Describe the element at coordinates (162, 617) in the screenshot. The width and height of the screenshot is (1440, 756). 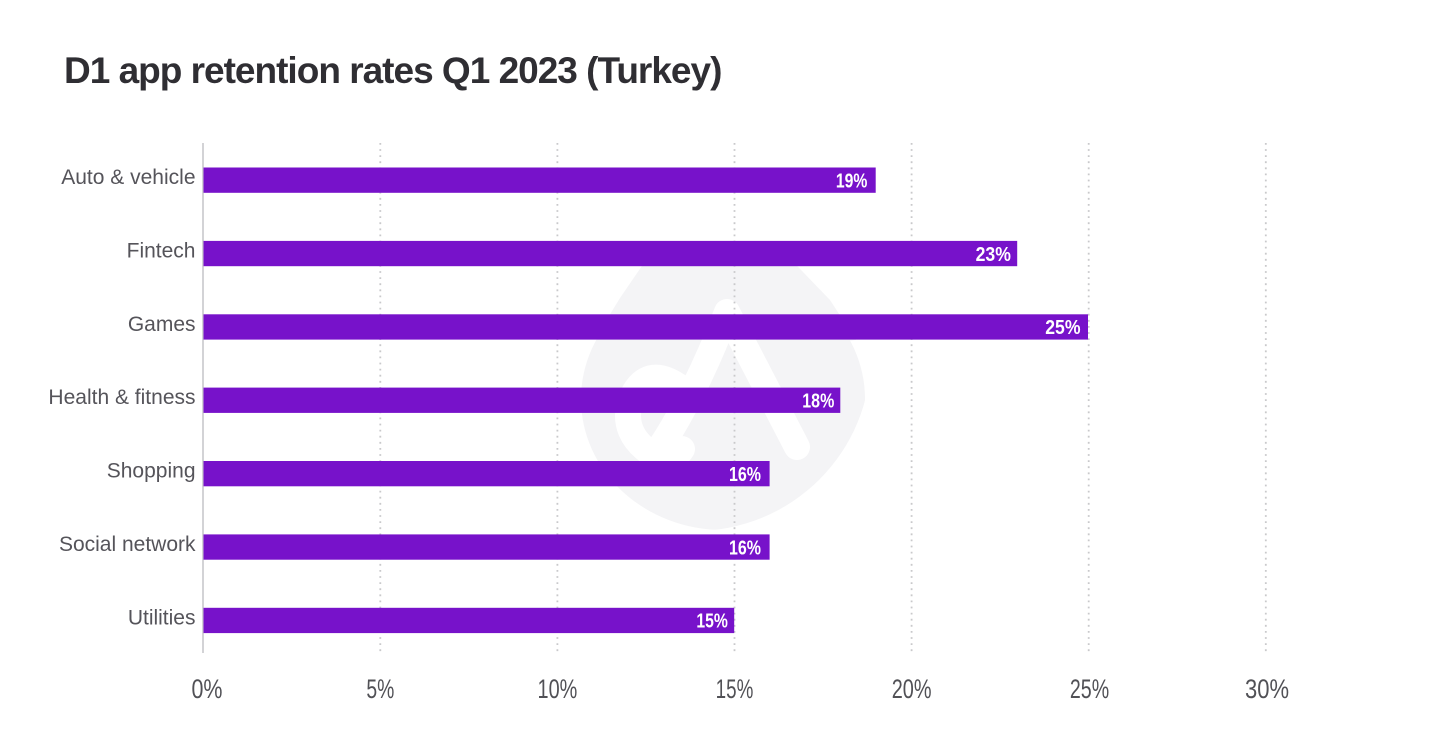
I see `svg-text: Utilities` at that location.